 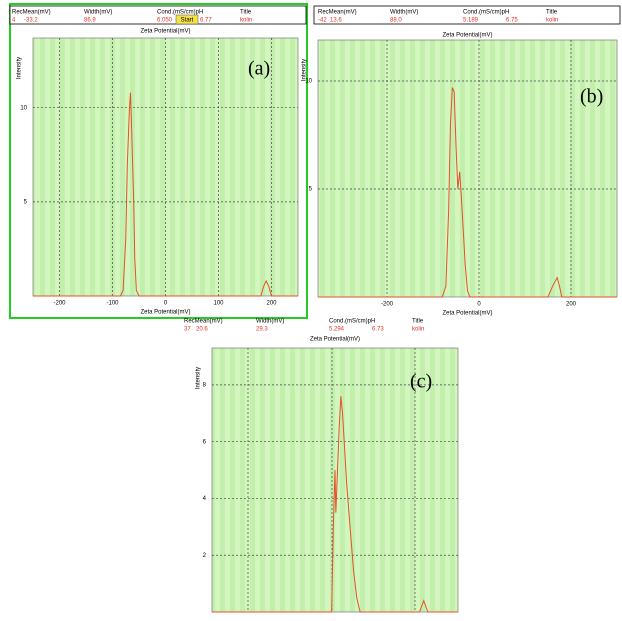 What do you see at coordinates (205, 442) in the screenshot?
I see `y-tick-label: 6` at bounding box center [205, 442].